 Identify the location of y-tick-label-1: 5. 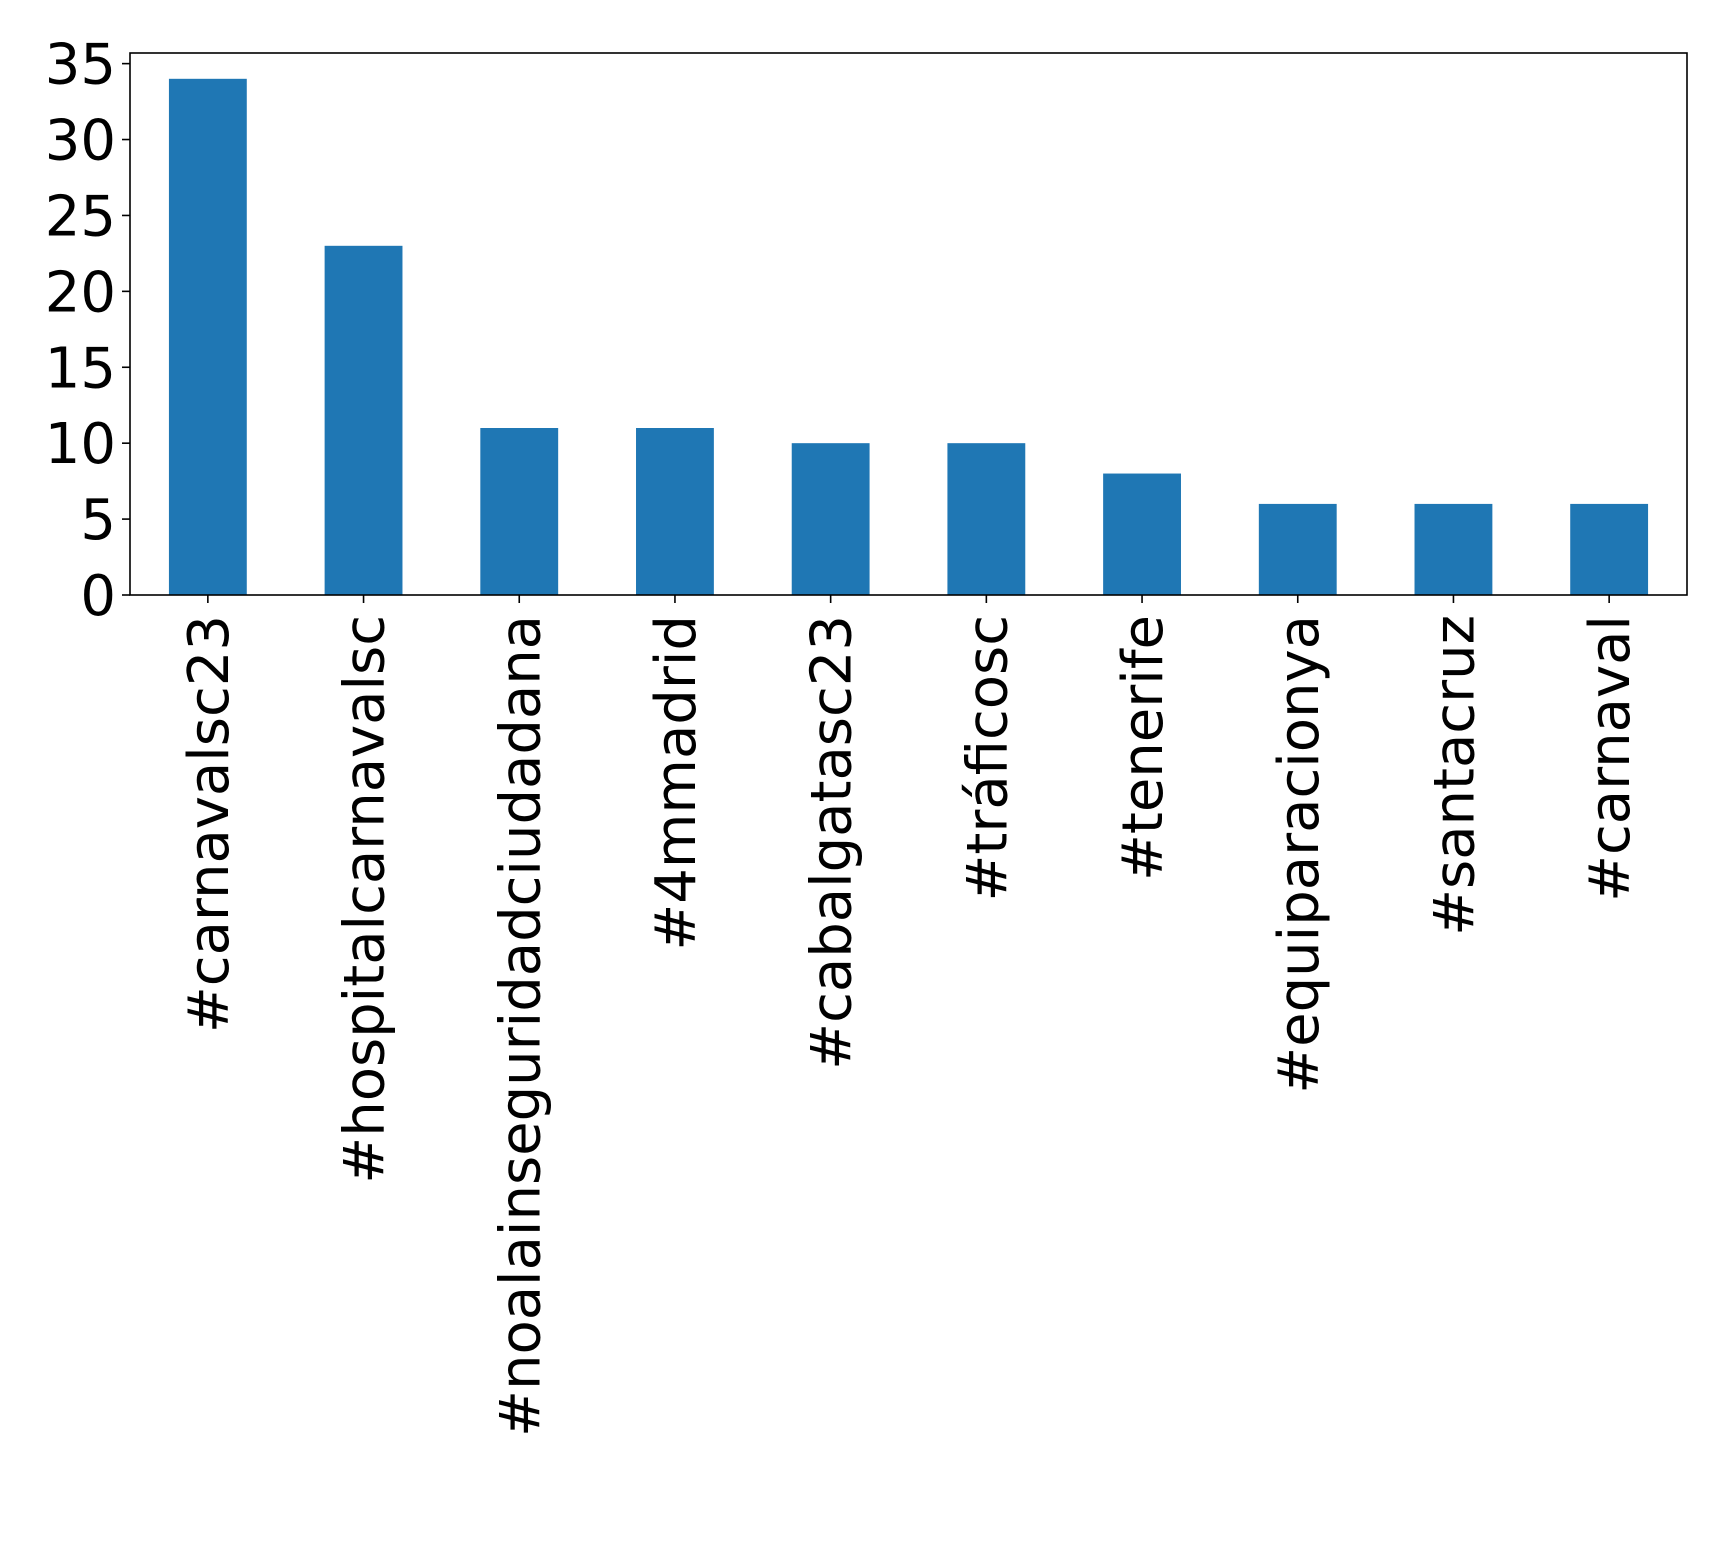
(98, 520).